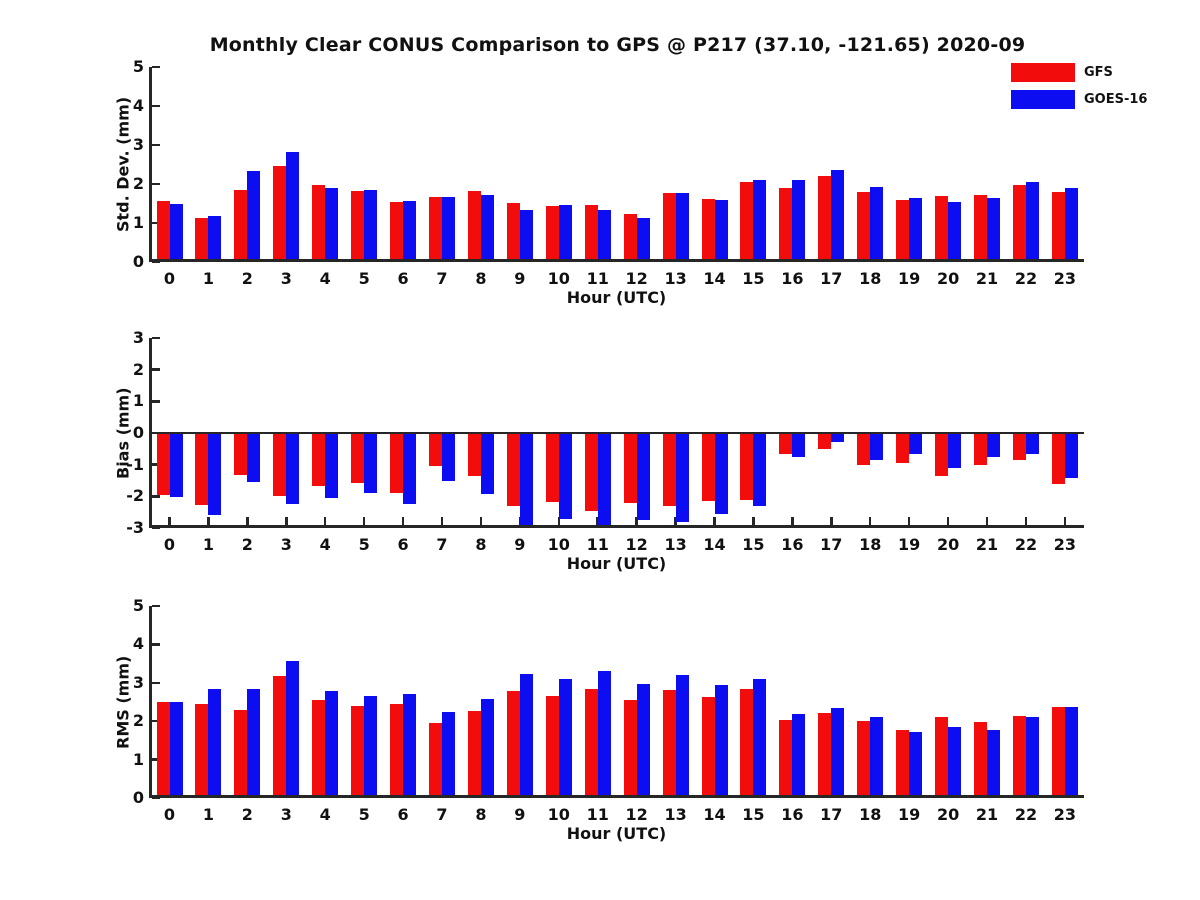  I want to click on y-axis-spine, so click(150, 164).